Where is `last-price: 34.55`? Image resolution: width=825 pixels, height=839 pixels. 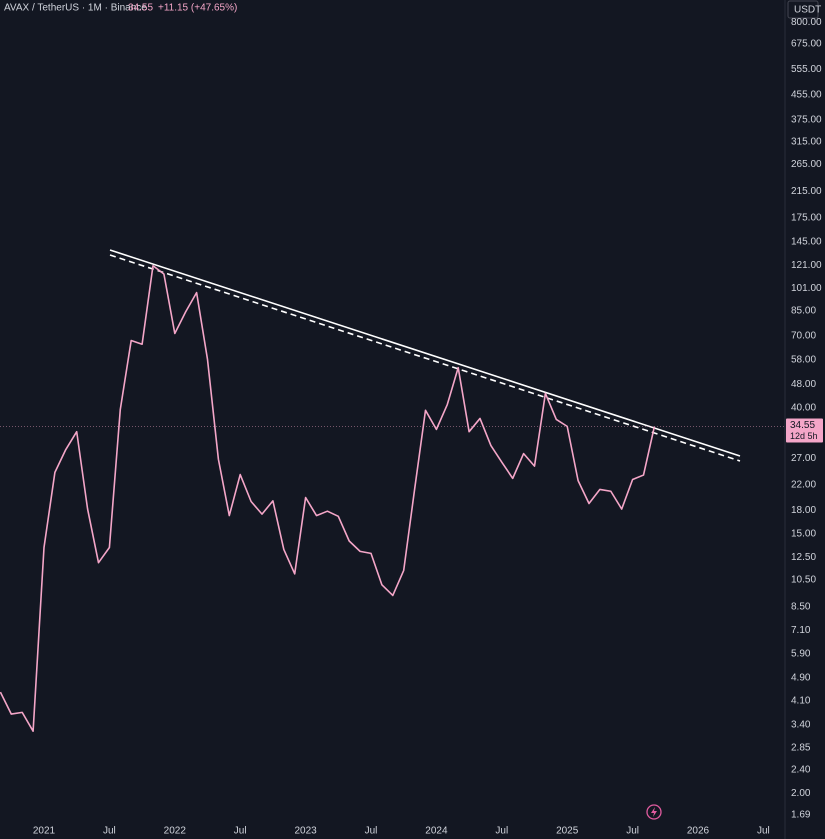 last-price: 34.55 is located at coordinates (140, 8).